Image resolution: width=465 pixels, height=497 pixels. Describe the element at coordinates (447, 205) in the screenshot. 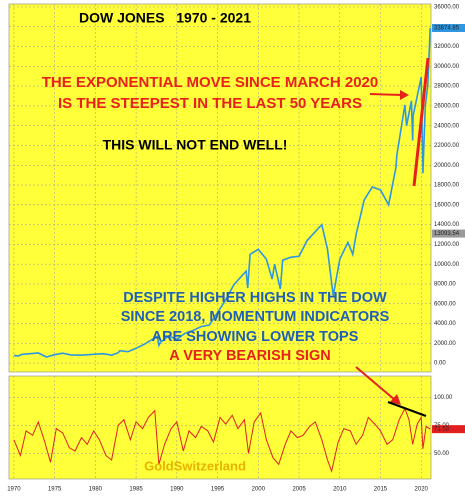

I see `y-tick-label: 16000.00` at that location.